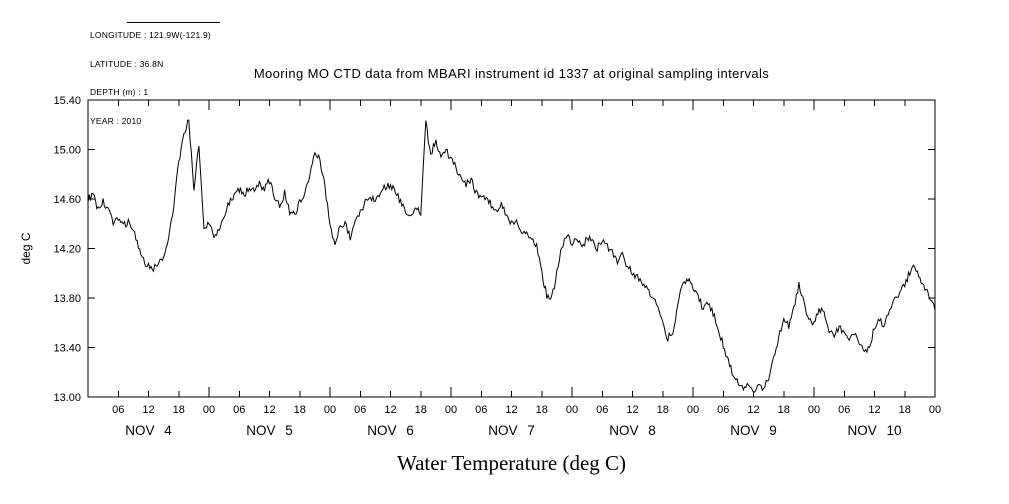 The width and height of the screenshot is (1009, 504). Describe the element at coordinates (753, 430) in the screenshot. I see `day-label: NOV 9` at that location.